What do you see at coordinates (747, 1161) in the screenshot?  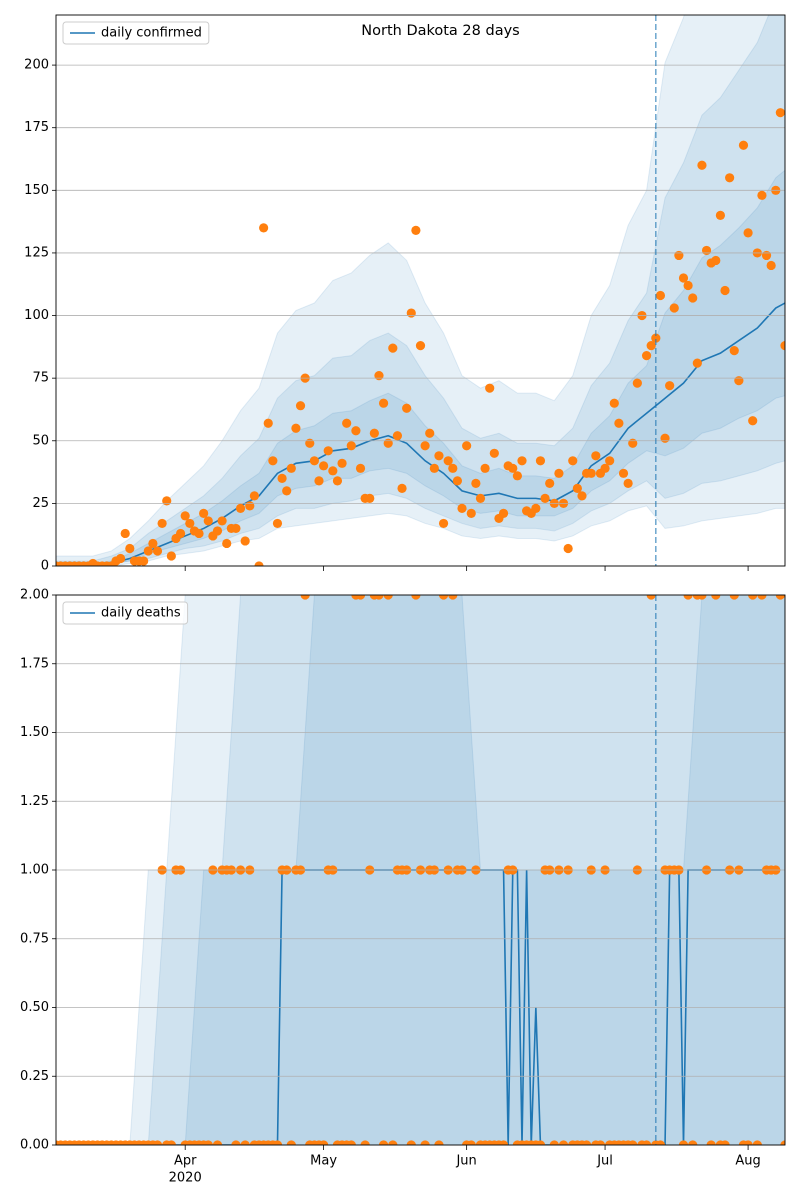 I see `x-tick-label: Aug` at bounding box center [747, 1161].